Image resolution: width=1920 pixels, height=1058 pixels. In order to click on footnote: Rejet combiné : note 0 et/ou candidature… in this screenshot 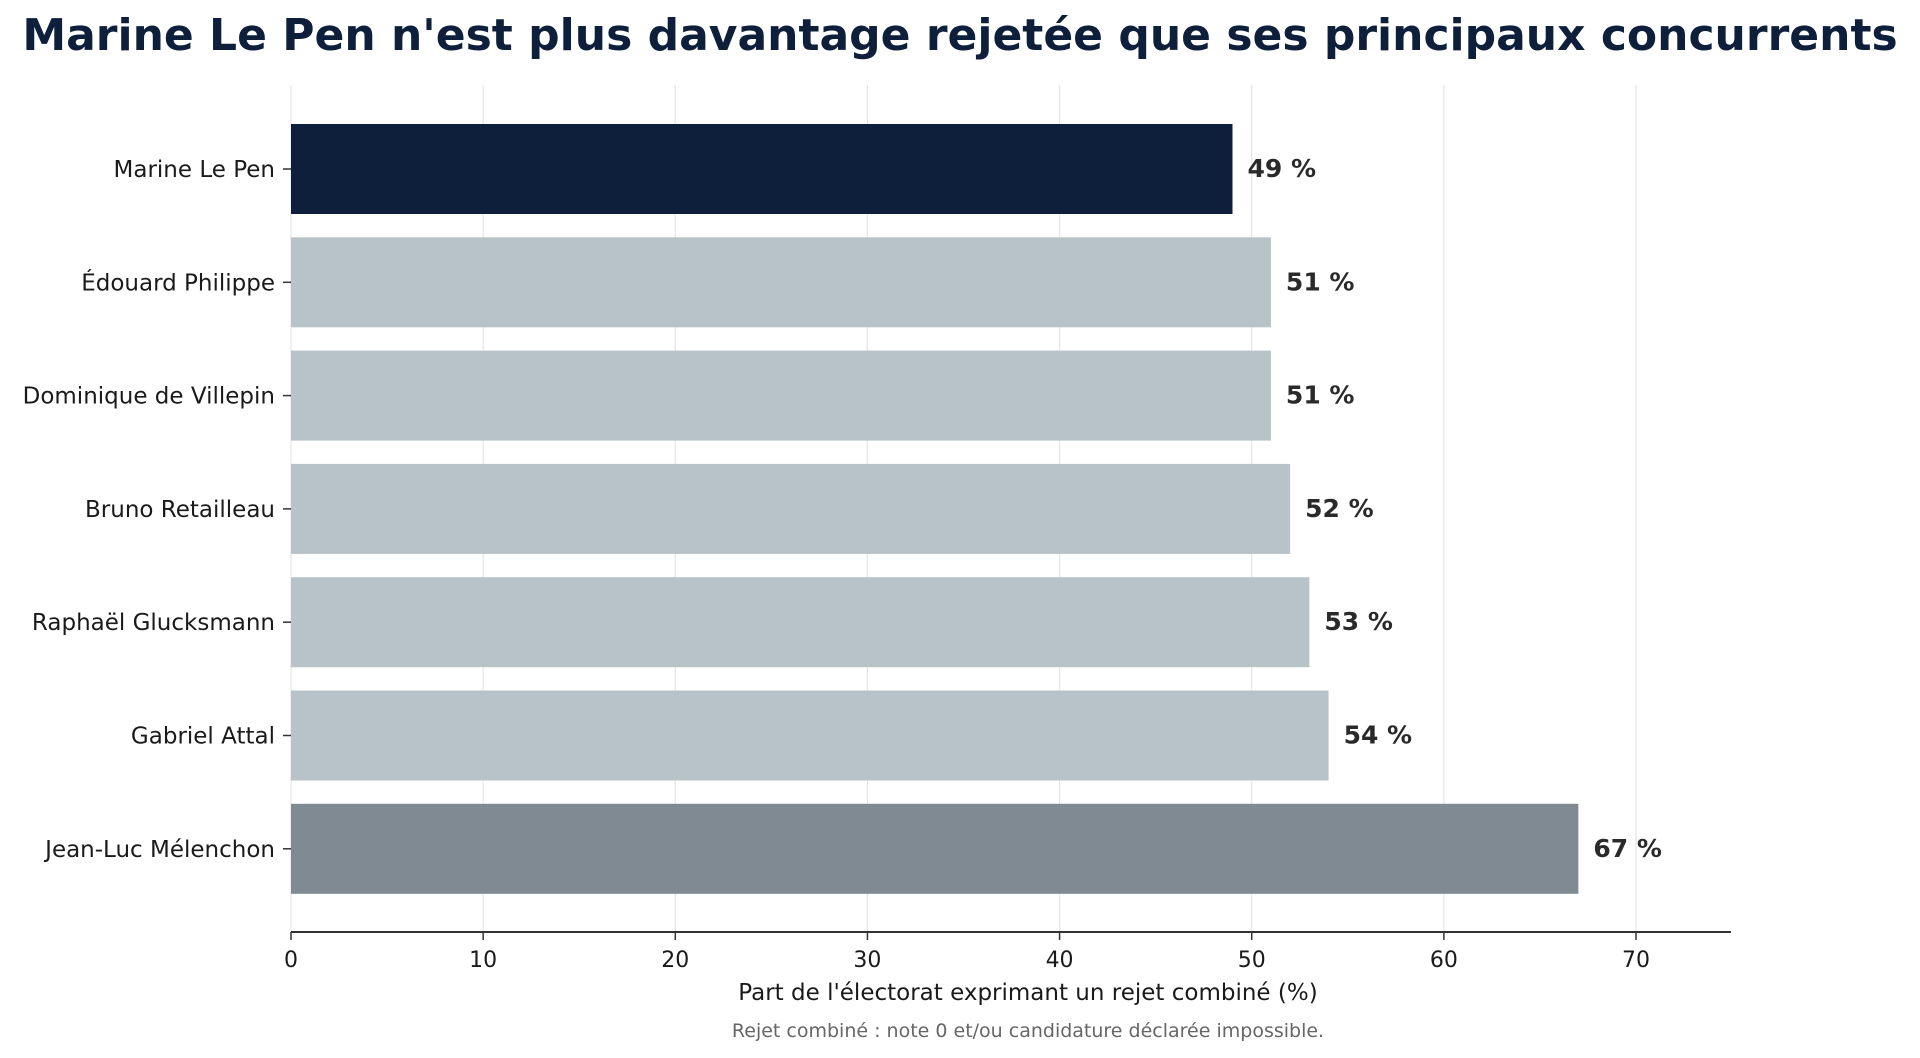, I will do `click(1028, 1031)`.